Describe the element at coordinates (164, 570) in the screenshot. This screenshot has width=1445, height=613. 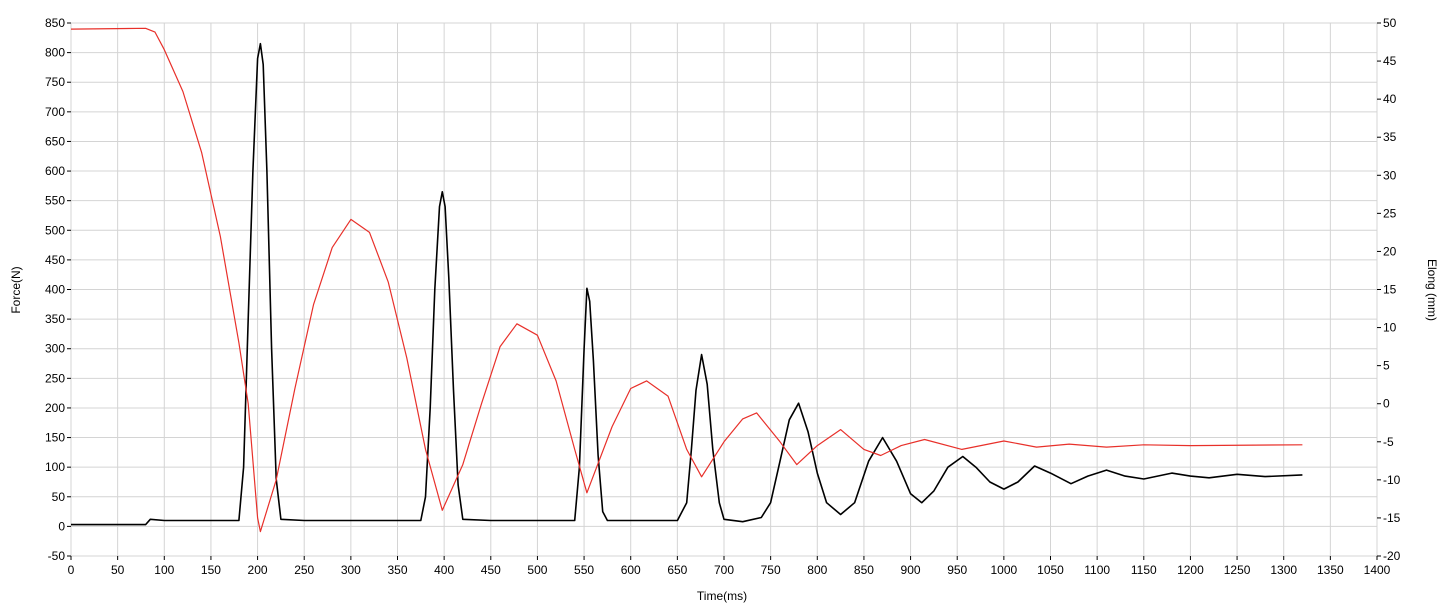
I see `x-tick-label: 100` at that location.